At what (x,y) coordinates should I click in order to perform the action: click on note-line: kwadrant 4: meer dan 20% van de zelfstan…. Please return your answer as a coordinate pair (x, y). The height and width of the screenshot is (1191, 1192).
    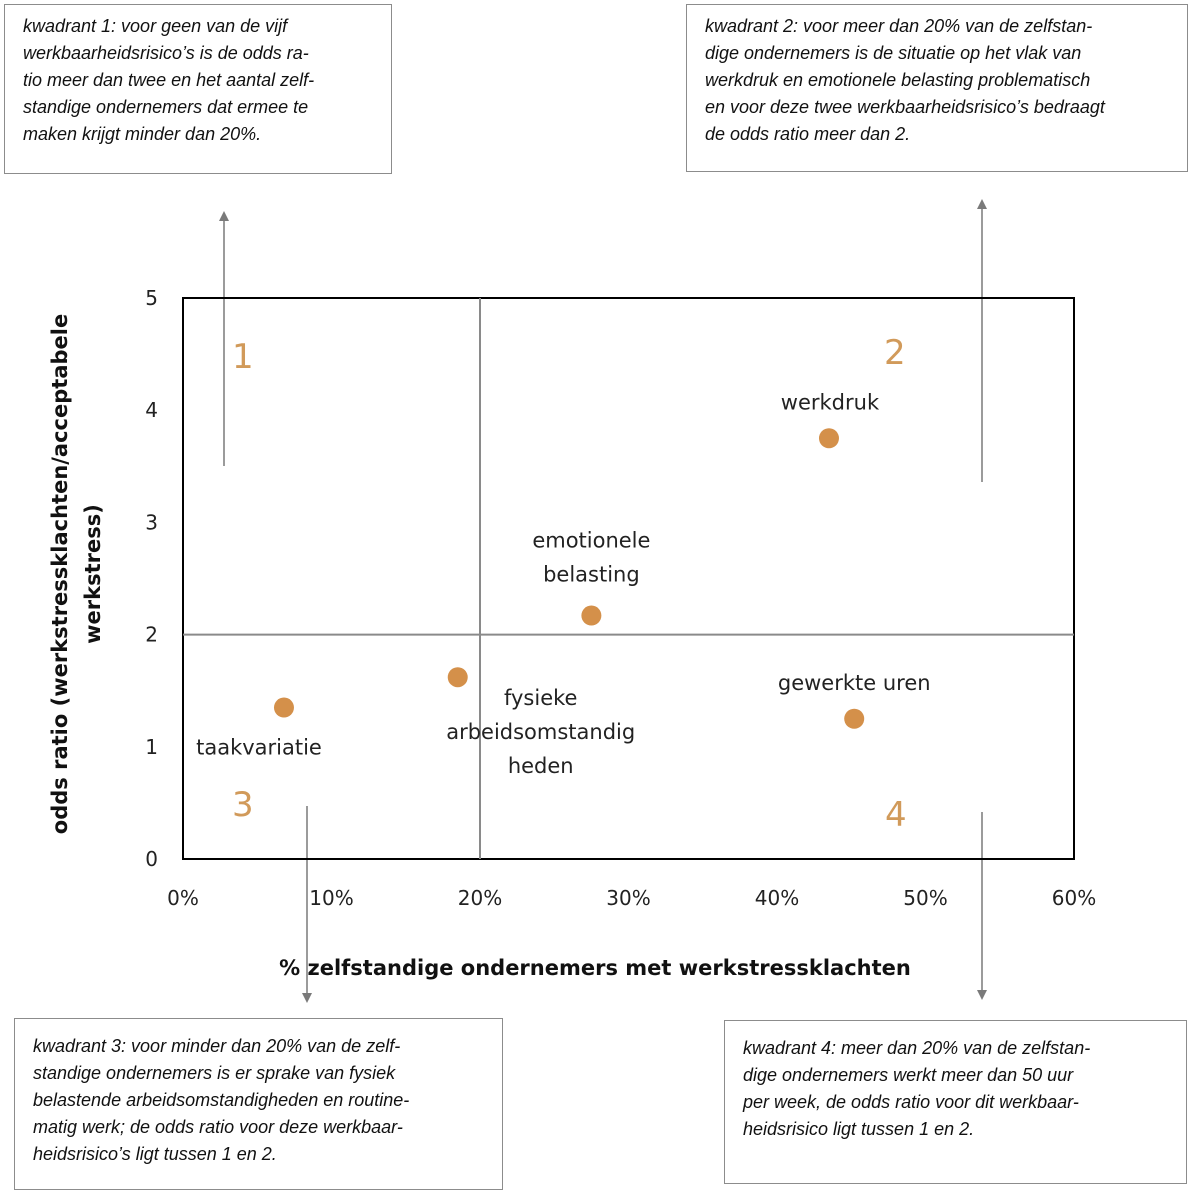
    Looking at the image, I should click on (917, 1048).